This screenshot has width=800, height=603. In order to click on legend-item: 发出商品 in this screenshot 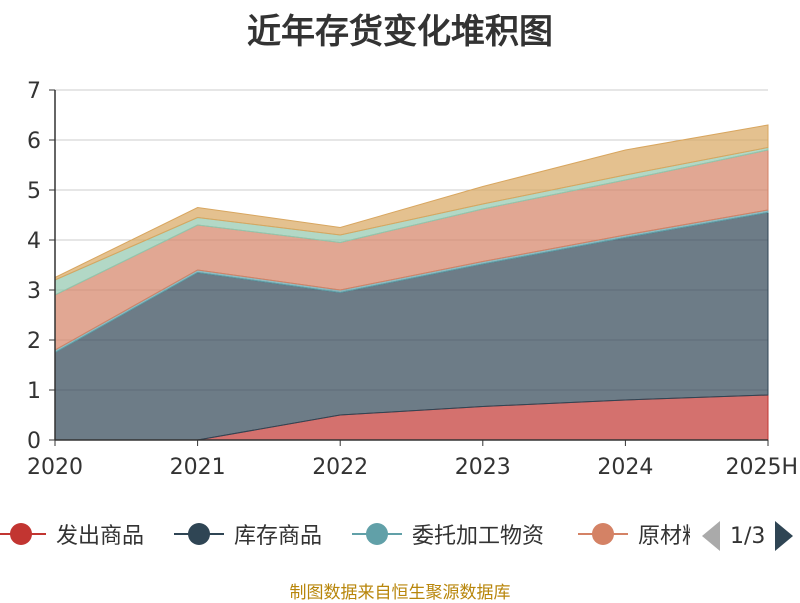, I will do `click(72, 534)`.